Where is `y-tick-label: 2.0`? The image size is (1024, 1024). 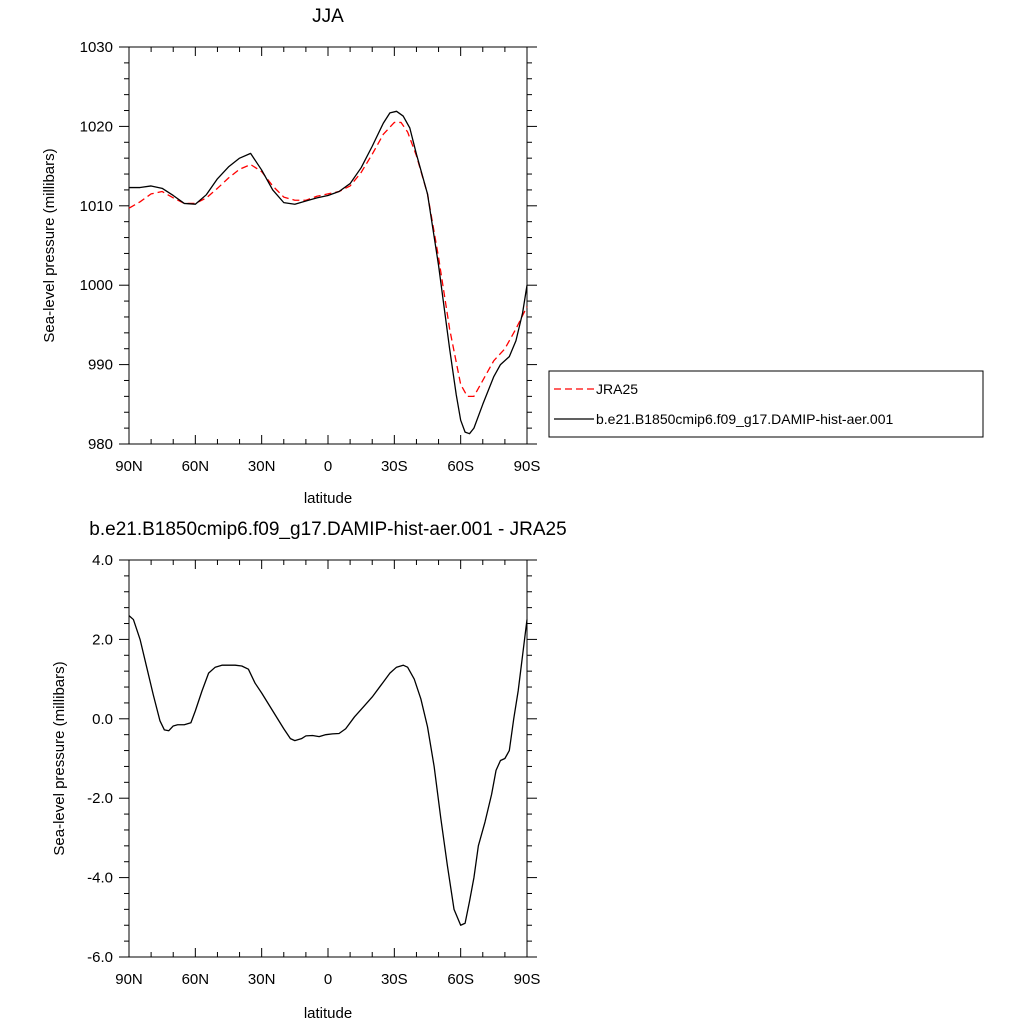 y-tick-label: 2.0 is located at coordinates (102, 639).